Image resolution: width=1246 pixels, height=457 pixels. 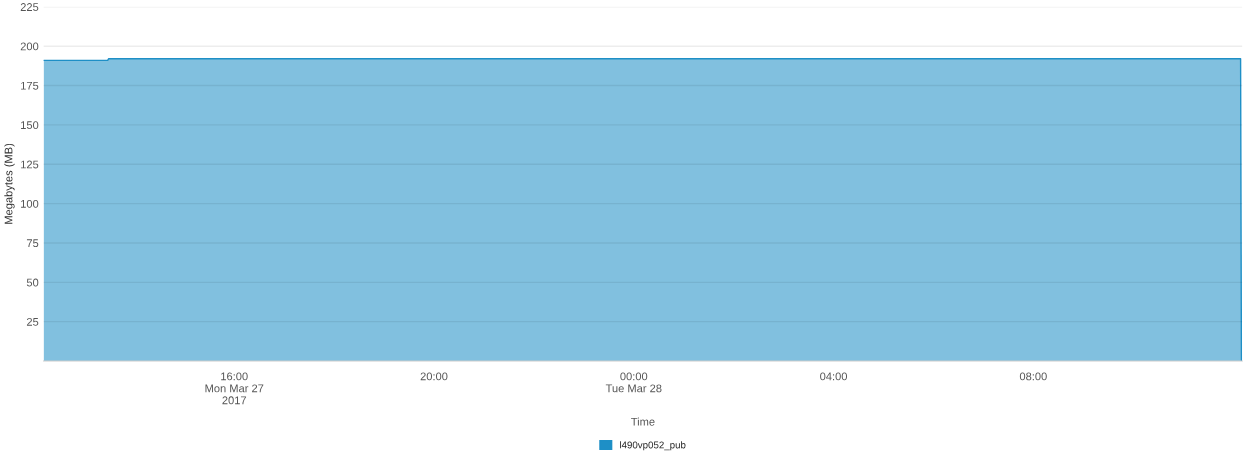 I want to click on x-tick-label: 16:00 Mon Mar 27 2017, so click(x=234, y=388).